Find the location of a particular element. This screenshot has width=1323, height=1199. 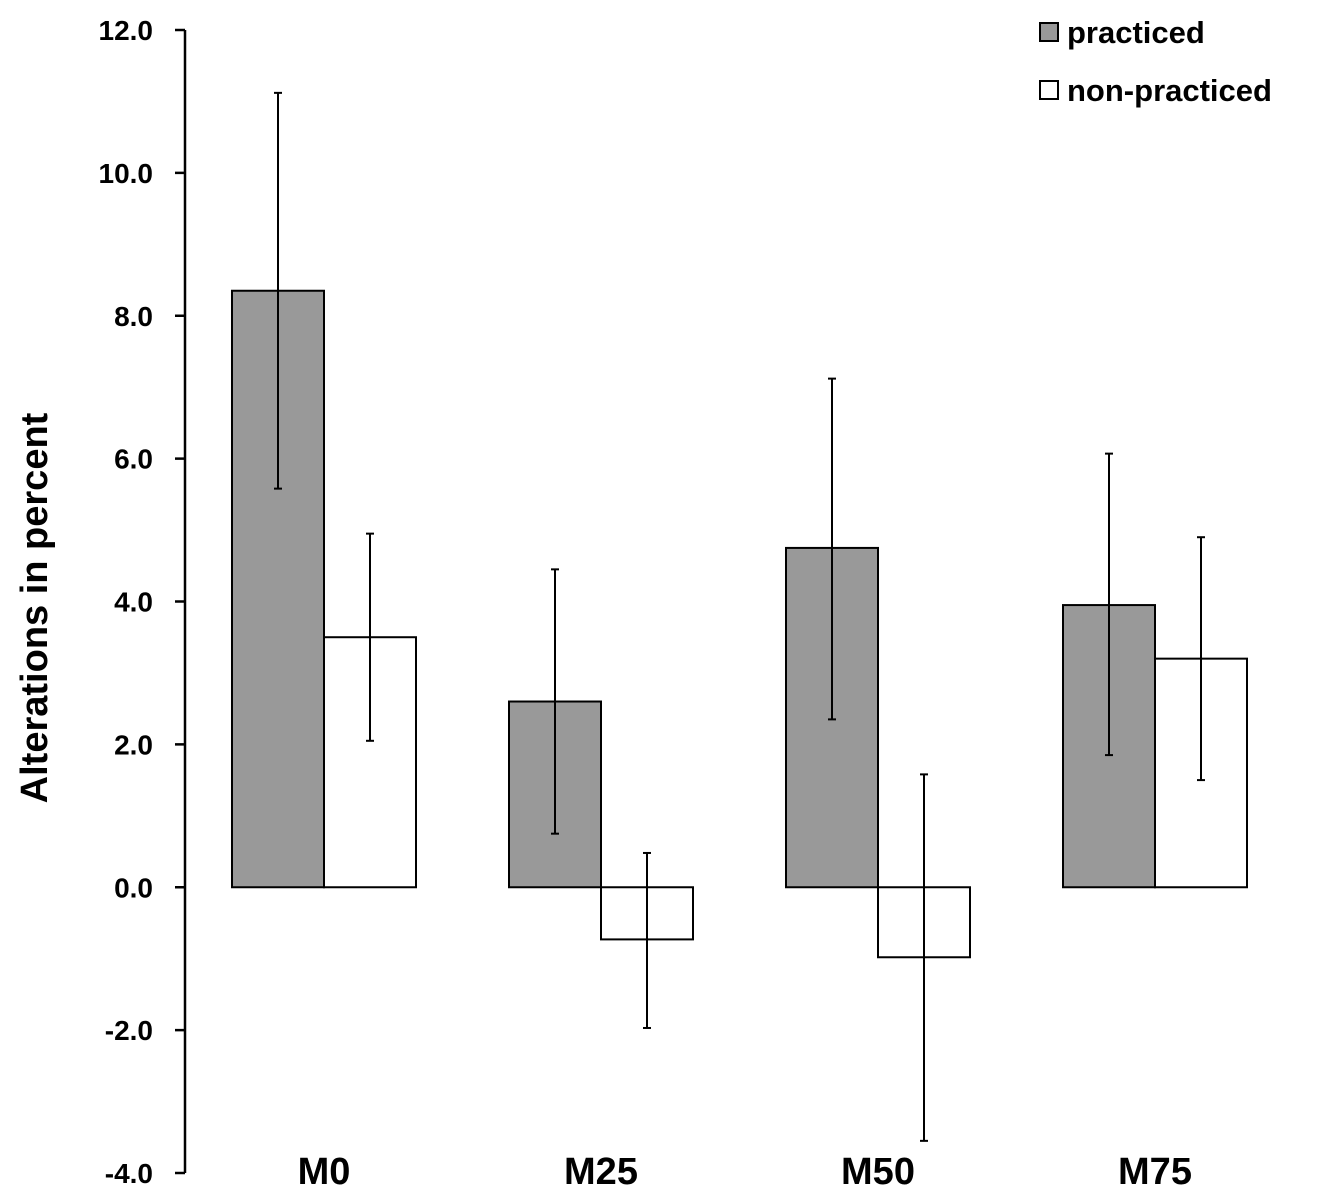

y-tick-label: 6.0 is located at coordinates (133, 459).